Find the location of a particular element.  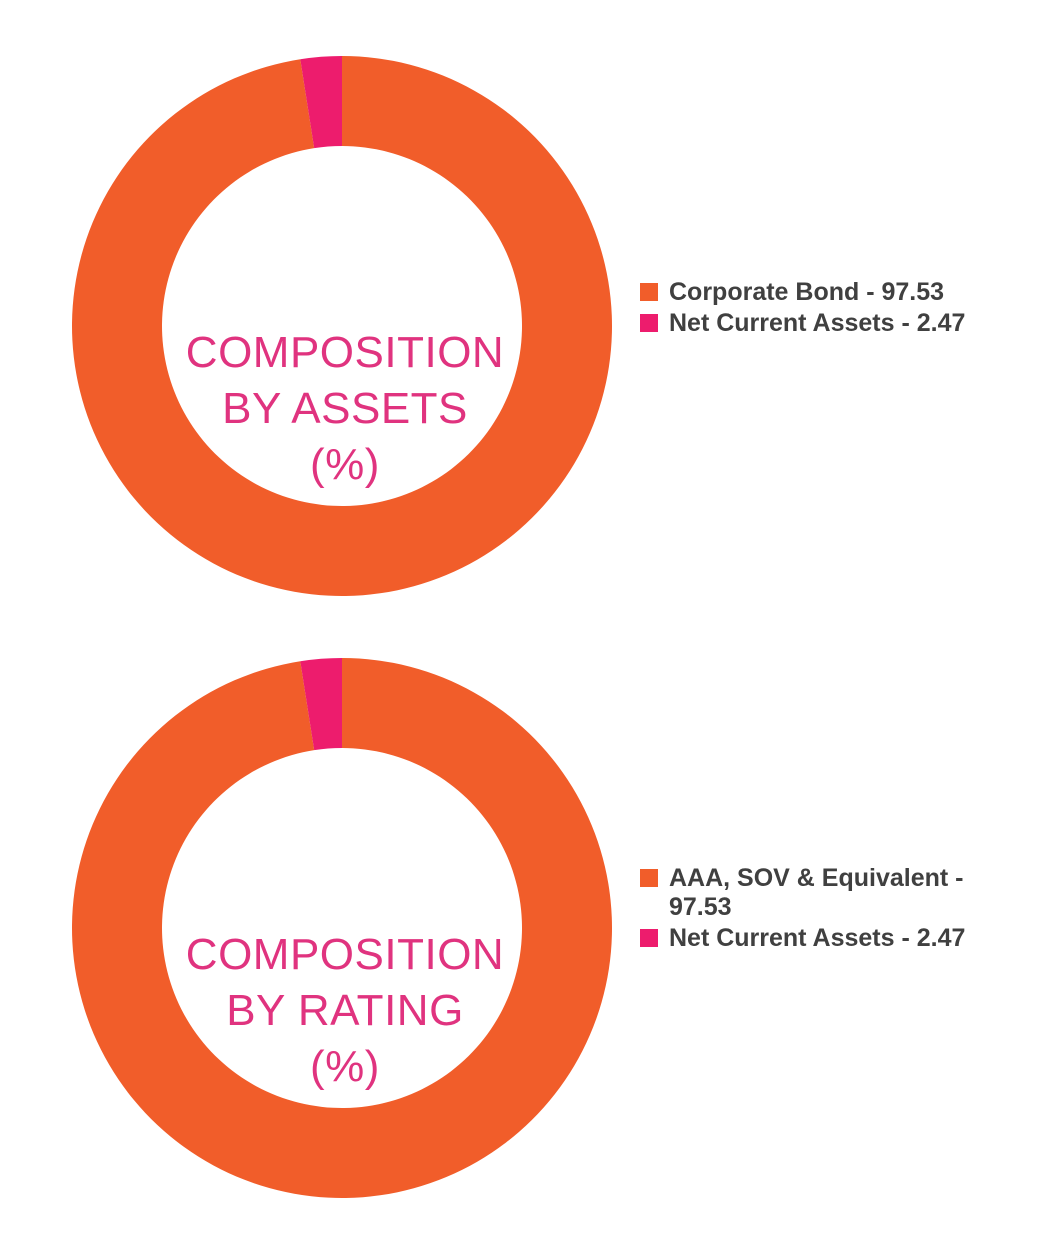

center-title-rating: COMPOSITION BY RATING (%) is located at coordinates (345, 1011).